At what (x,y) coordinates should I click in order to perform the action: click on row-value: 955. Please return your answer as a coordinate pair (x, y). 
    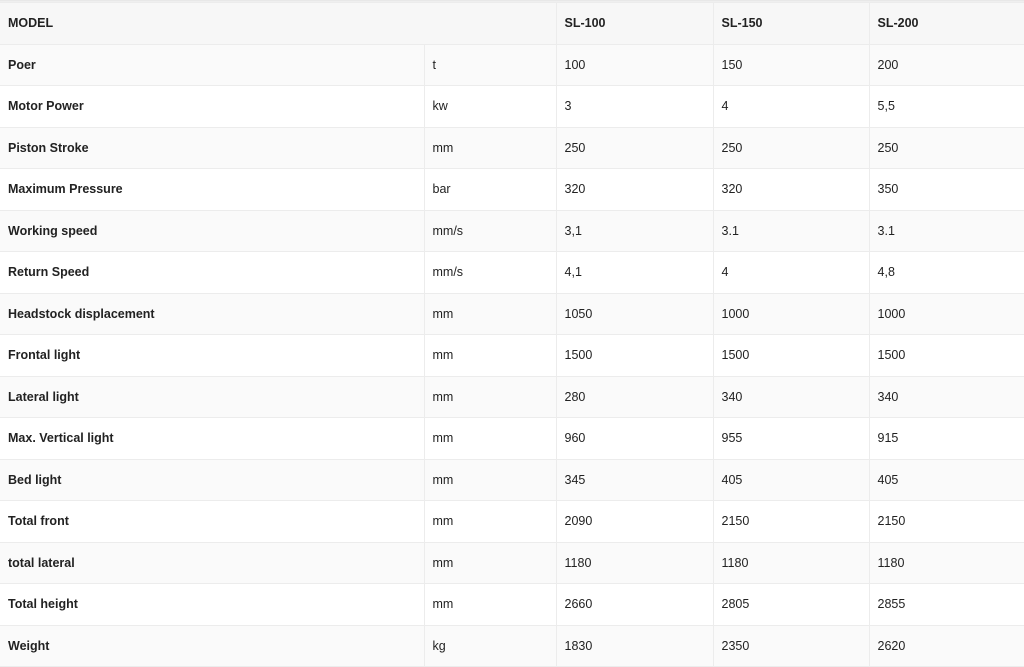
    Looking at the image, I should click on (791, 438).